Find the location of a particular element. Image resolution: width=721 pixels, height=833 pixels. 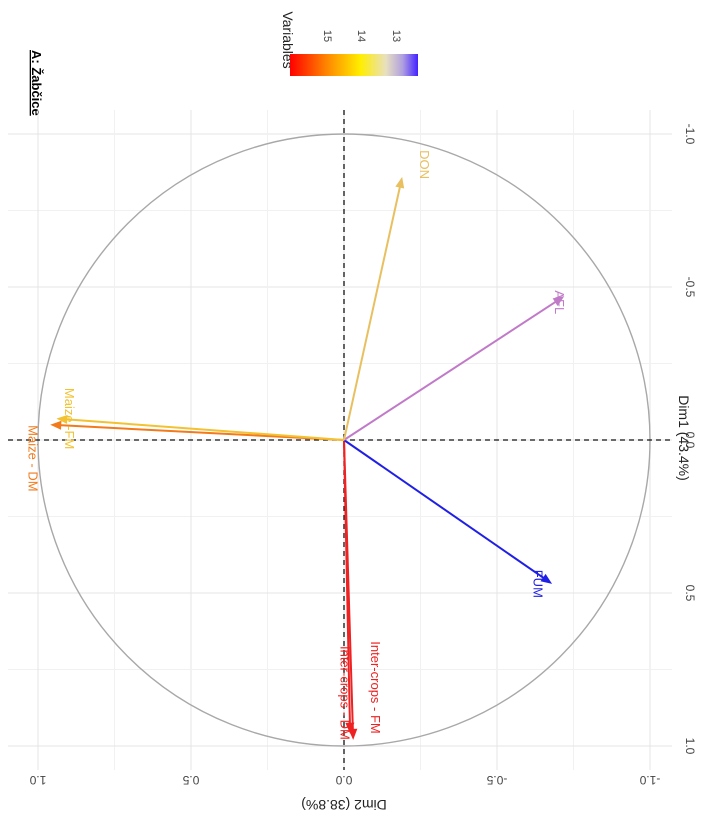

y-tick-label: 1.0 is located at coordinates (37, 780).